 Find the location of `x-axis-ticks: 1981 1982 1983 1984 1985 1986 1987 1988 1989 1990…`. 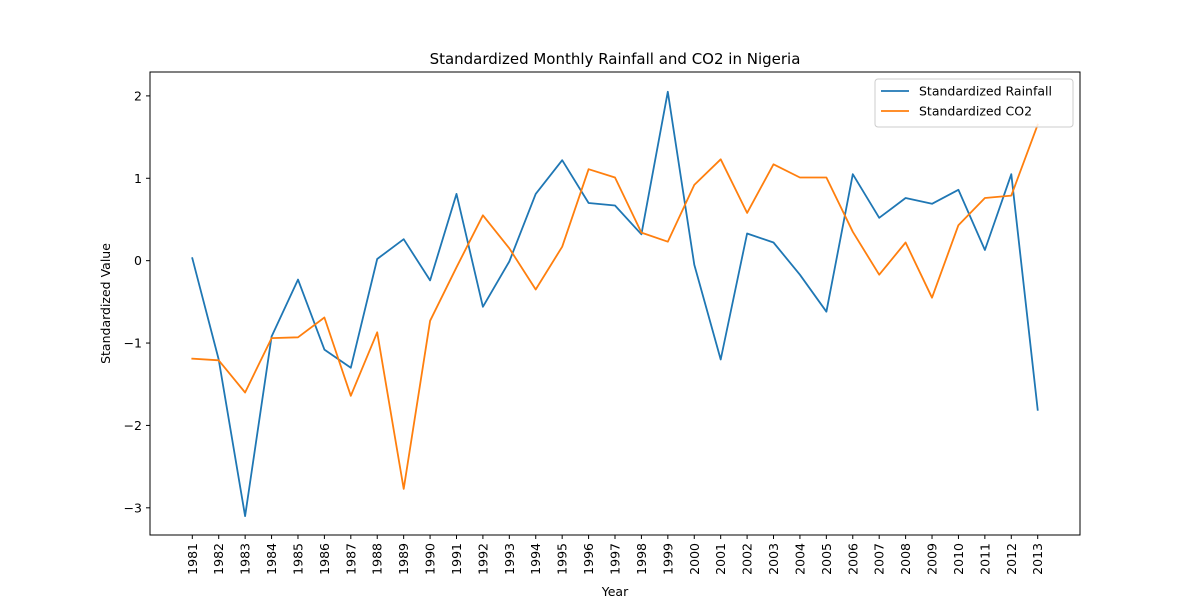

x-axis-ticks: 1981 1982 1983 1984 1985 1986 1987 1988 1989 1990… is located at coordinates (615, 555).